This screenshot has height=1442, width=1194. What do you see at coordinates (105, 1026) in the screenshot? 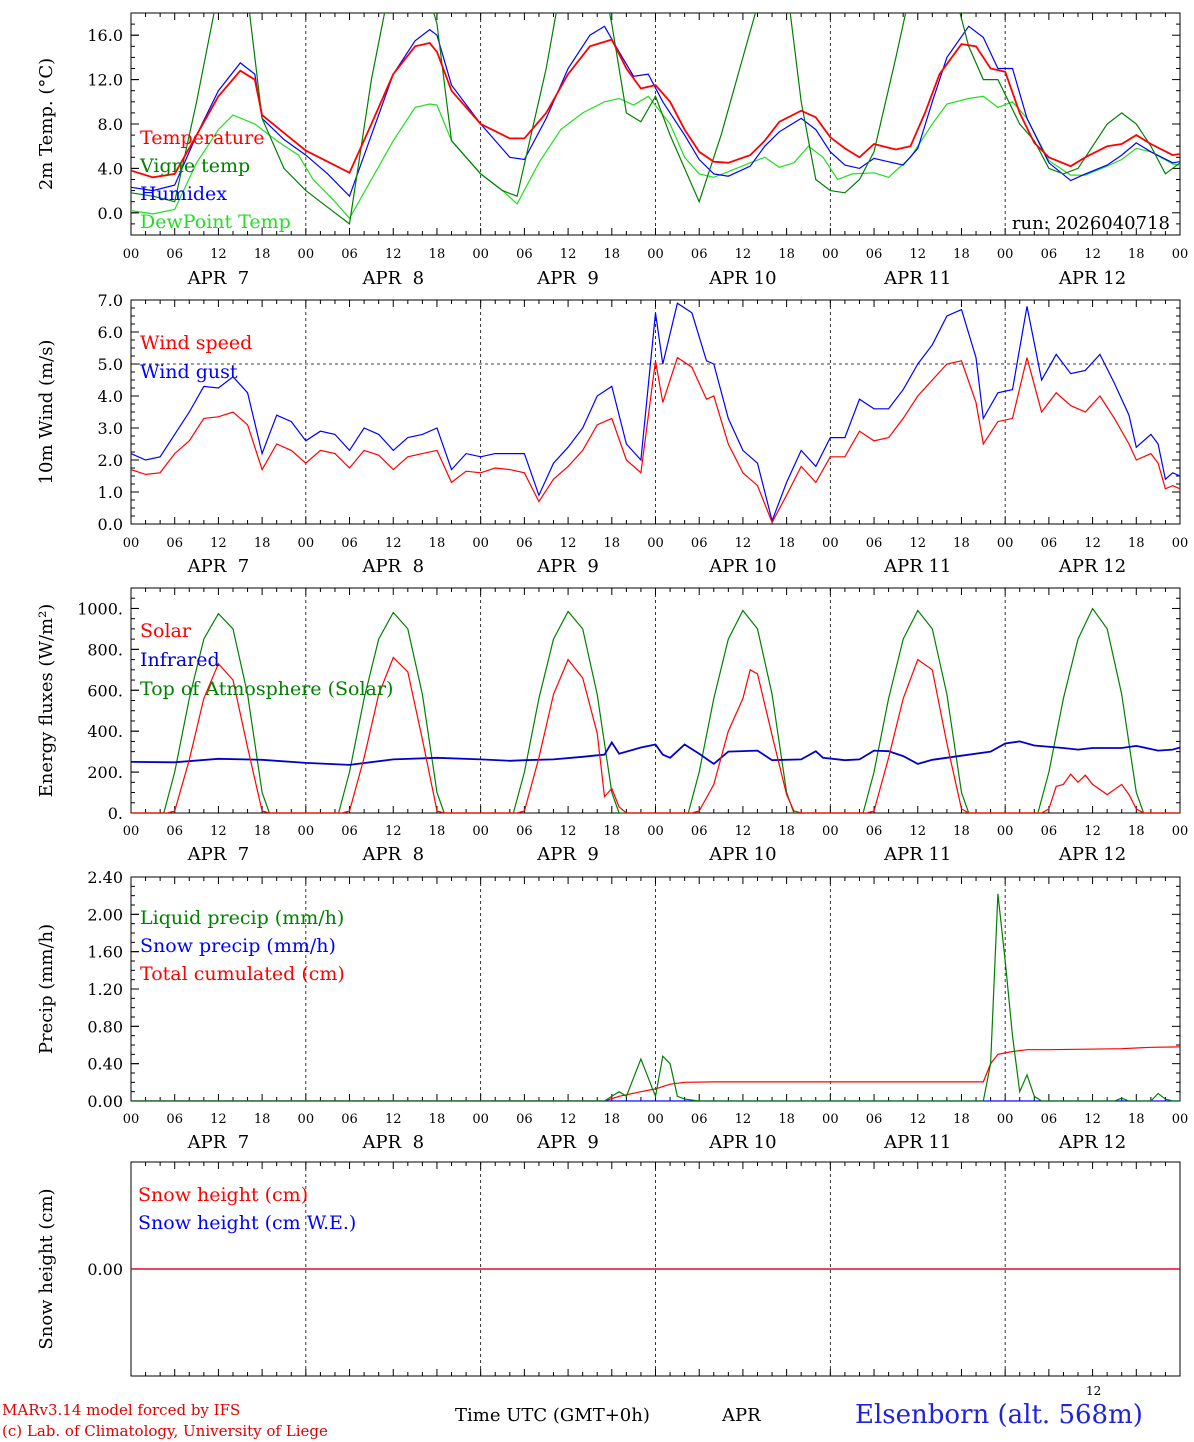
I see `y-tick-label: 0.80` at bounding box center [105, 1026].